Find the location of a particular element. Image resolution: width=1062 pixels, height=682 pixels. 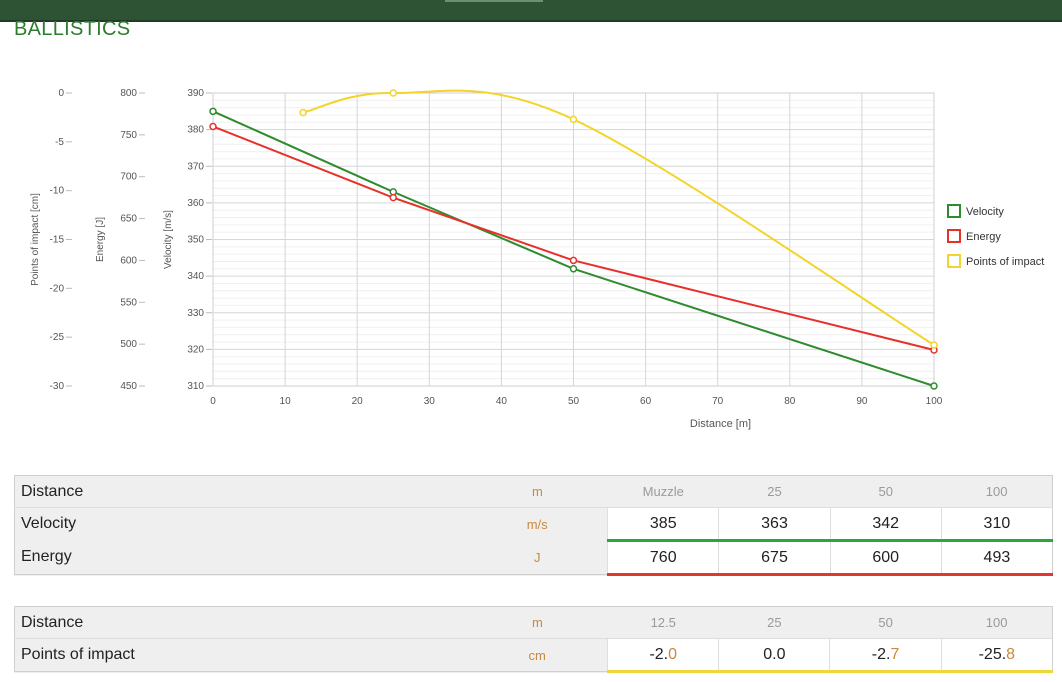

table-row: Distance m 12.5 25 50 100 is located at coordinates (533, 622).